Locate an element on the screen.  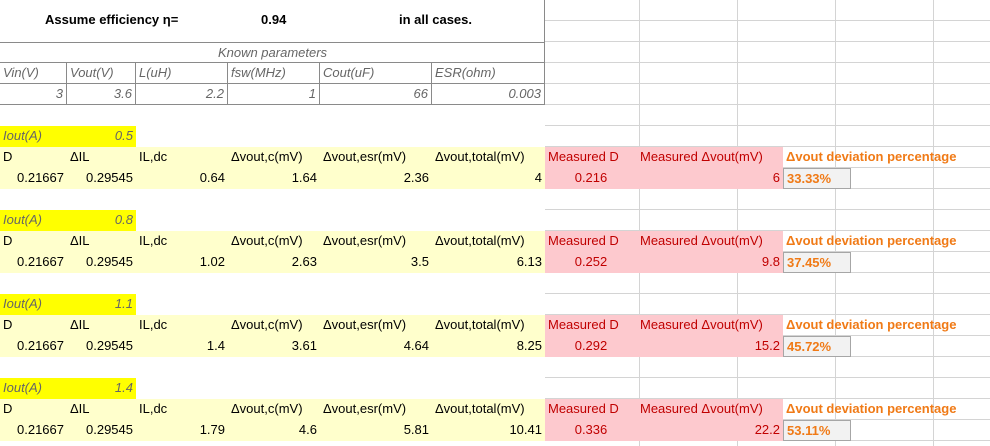
cell-dvtotal: 6.13 is located at coordinates (488, 262).